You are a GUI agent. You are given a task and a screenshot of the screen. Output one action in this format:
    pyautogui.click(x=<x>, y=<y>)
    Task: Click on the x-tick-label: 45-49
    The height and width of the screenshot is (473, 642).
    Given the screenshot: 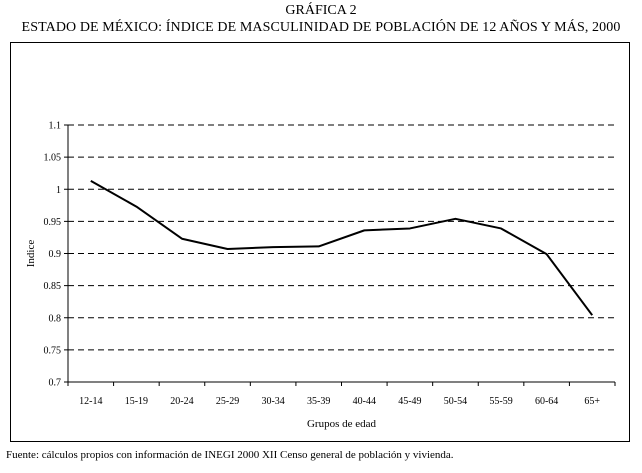 What is the action you would take?
    pyautogui.click(x=409, y=401)
    